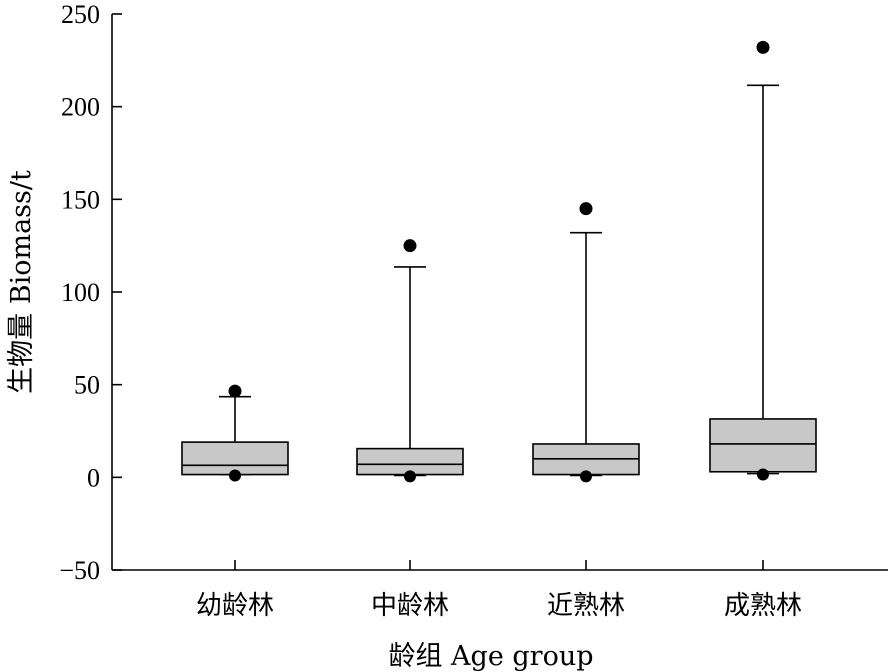  I want to click on y-axis-title: 生物量 Biomass/t, so click(21, 282).